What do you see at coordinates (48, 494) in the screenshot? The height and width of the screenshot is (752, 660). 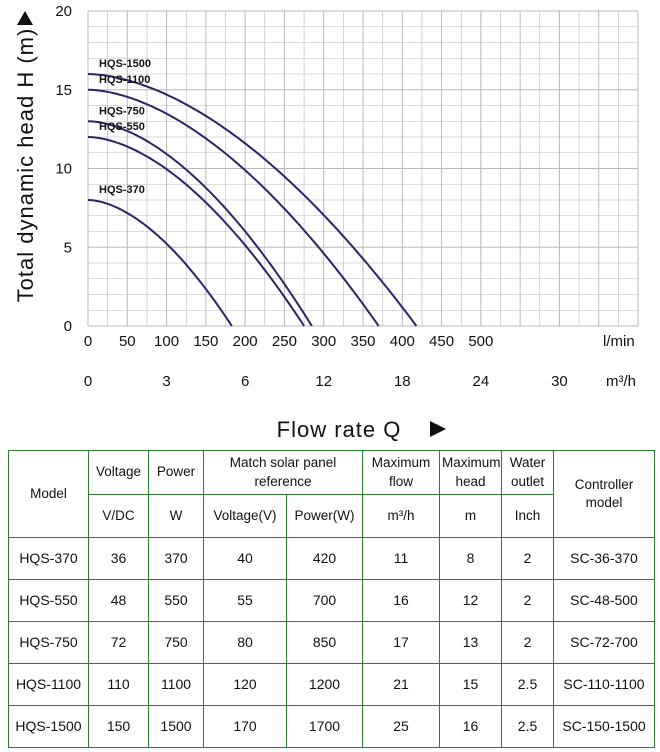 I see `header-model: Model` at bounding box center [48, 494].